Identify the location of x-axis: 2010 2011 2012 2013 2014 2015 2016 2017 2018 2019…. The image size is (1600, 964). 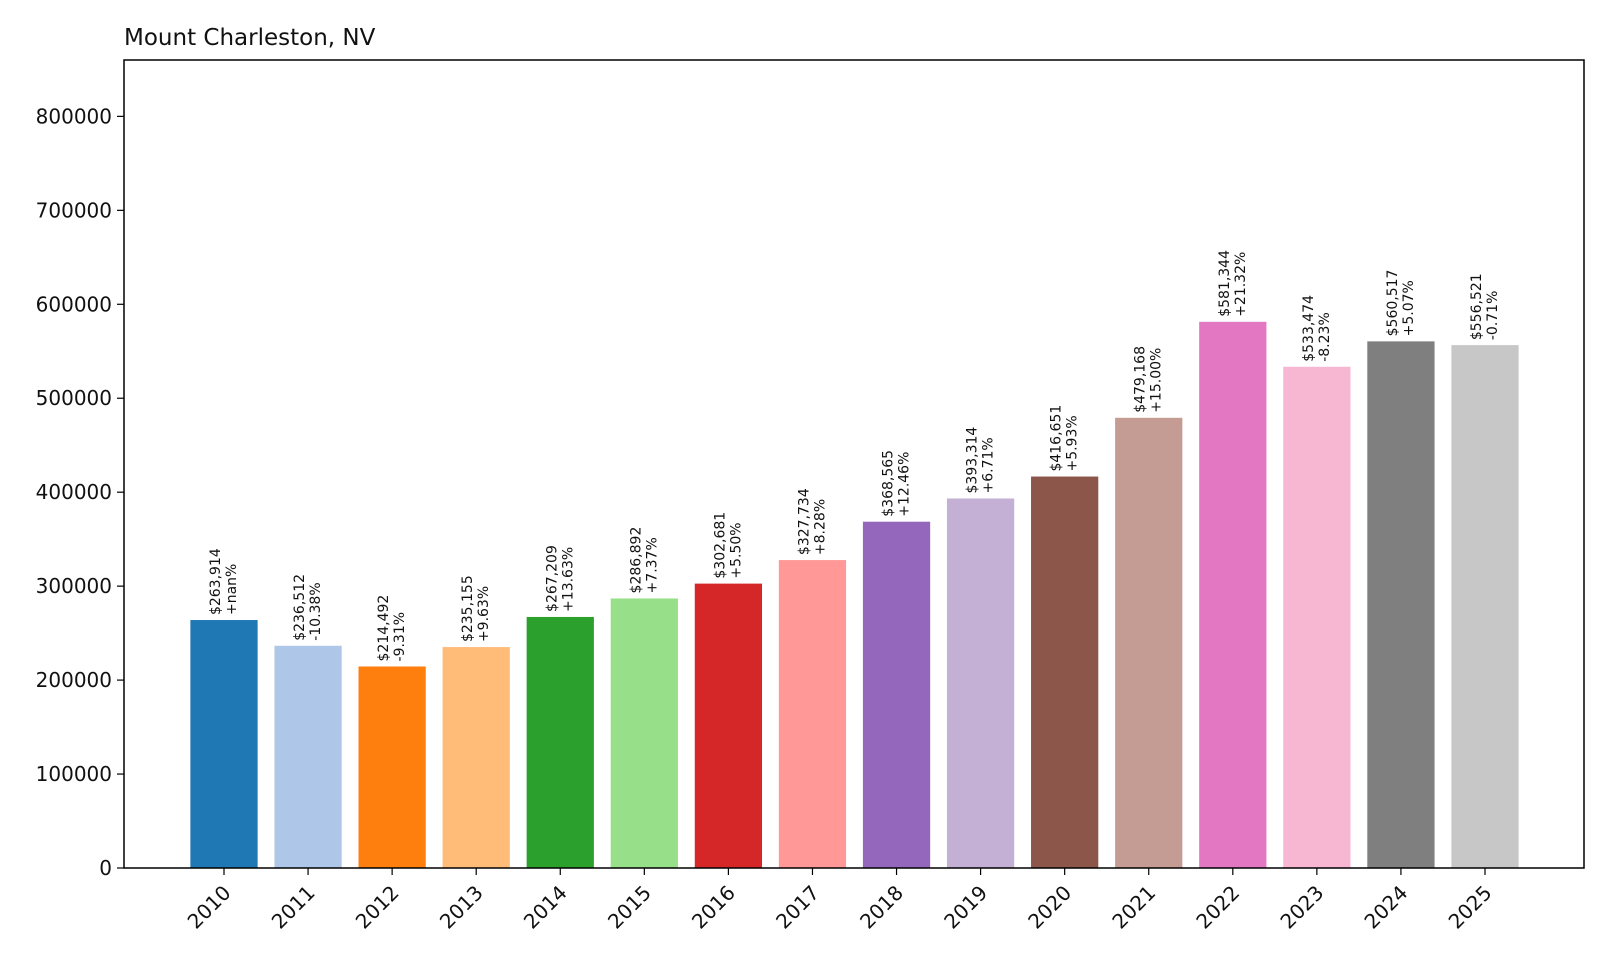
(840, 901).